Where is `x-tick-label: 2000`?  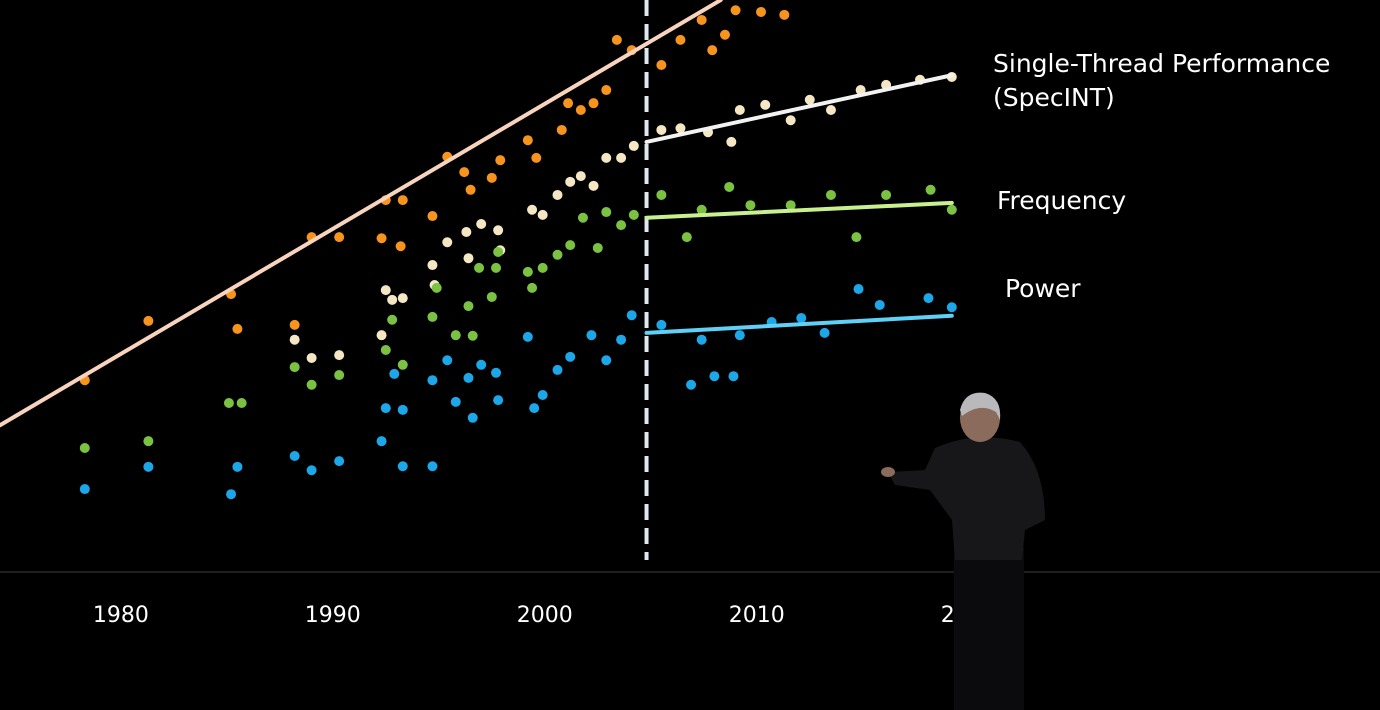
x-tick-label: 2000 is located at coordinates (545, 615).